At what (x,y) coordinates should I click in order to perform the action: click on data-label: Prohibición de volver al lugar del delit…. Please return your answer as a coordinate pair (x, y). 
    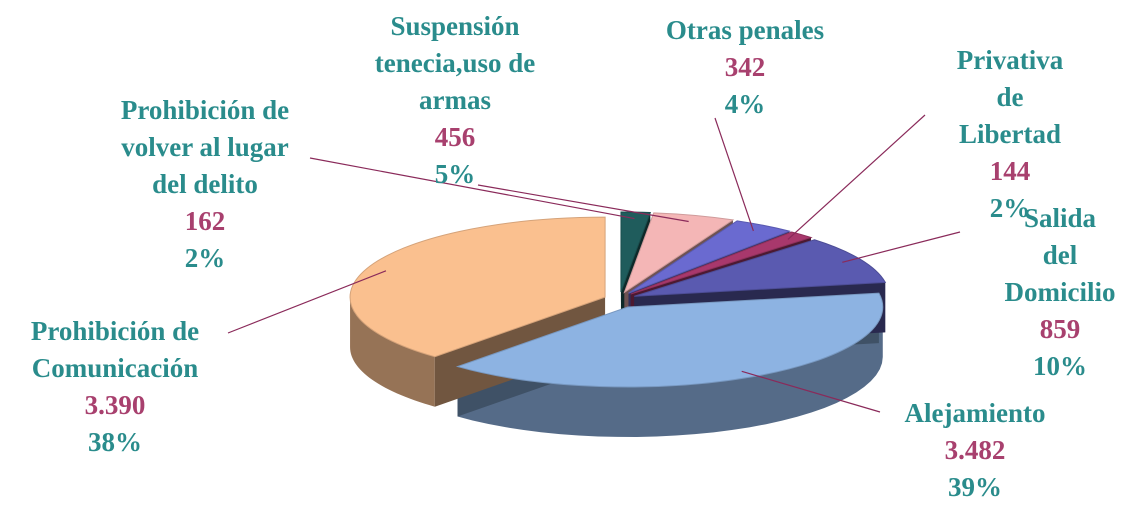
    Looking at the image, I should click on (205, 184).